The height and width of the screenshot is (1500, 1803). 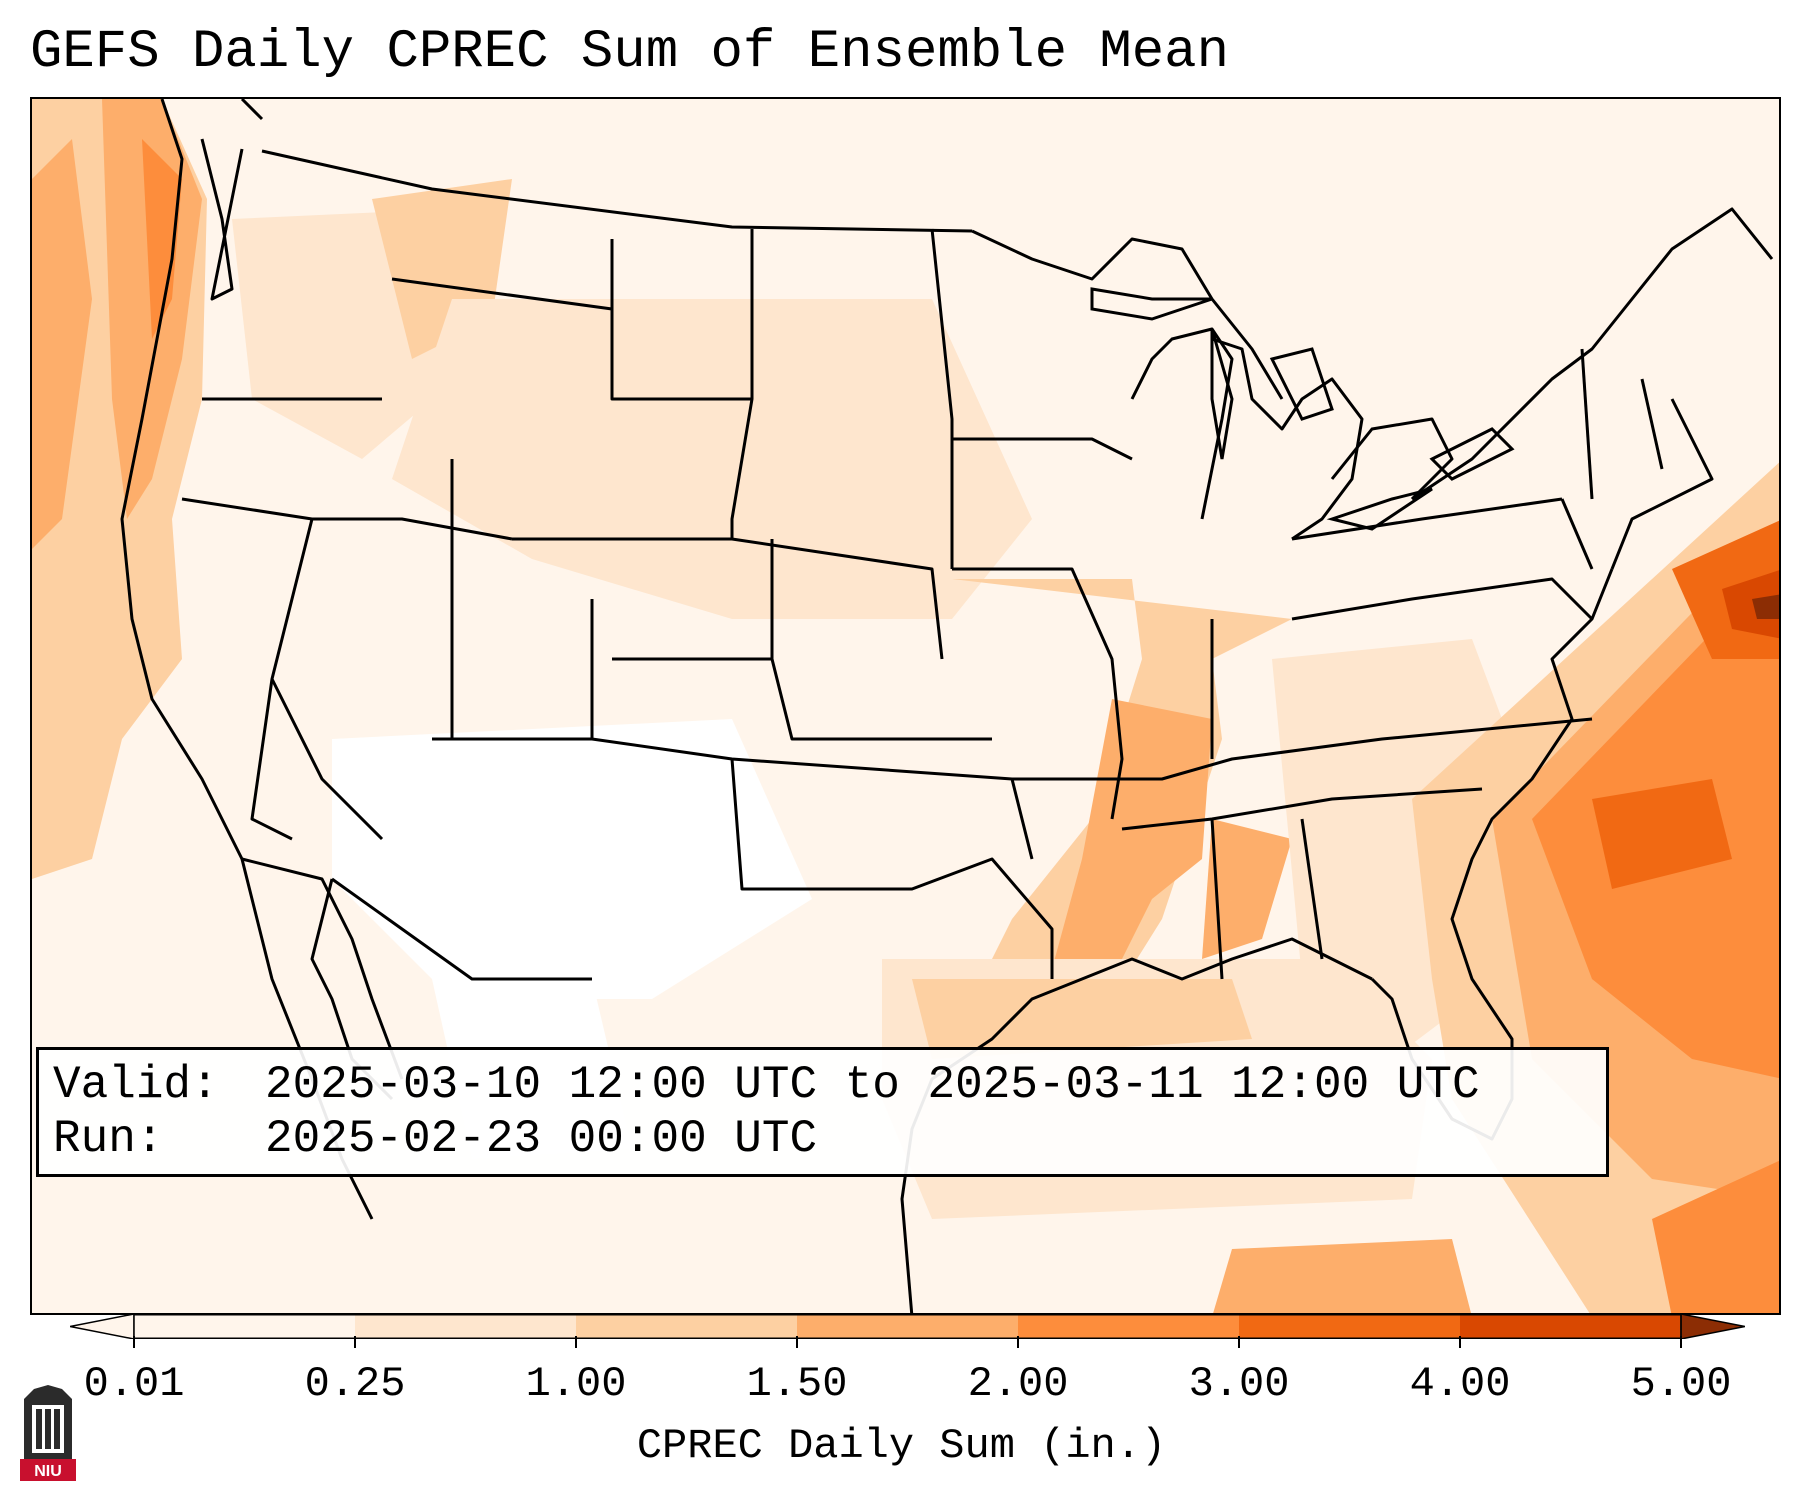 I want to click on colorbar-border, so click(x=907, y=1326).